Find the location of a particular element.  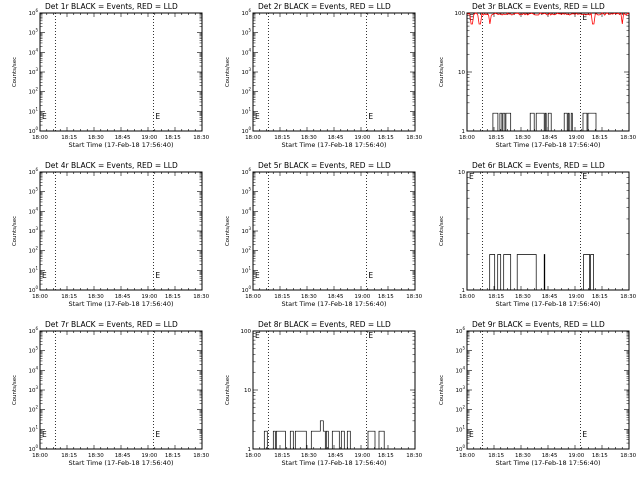

y-tick-label: 10⁶ is located at coordinates (246, 12).